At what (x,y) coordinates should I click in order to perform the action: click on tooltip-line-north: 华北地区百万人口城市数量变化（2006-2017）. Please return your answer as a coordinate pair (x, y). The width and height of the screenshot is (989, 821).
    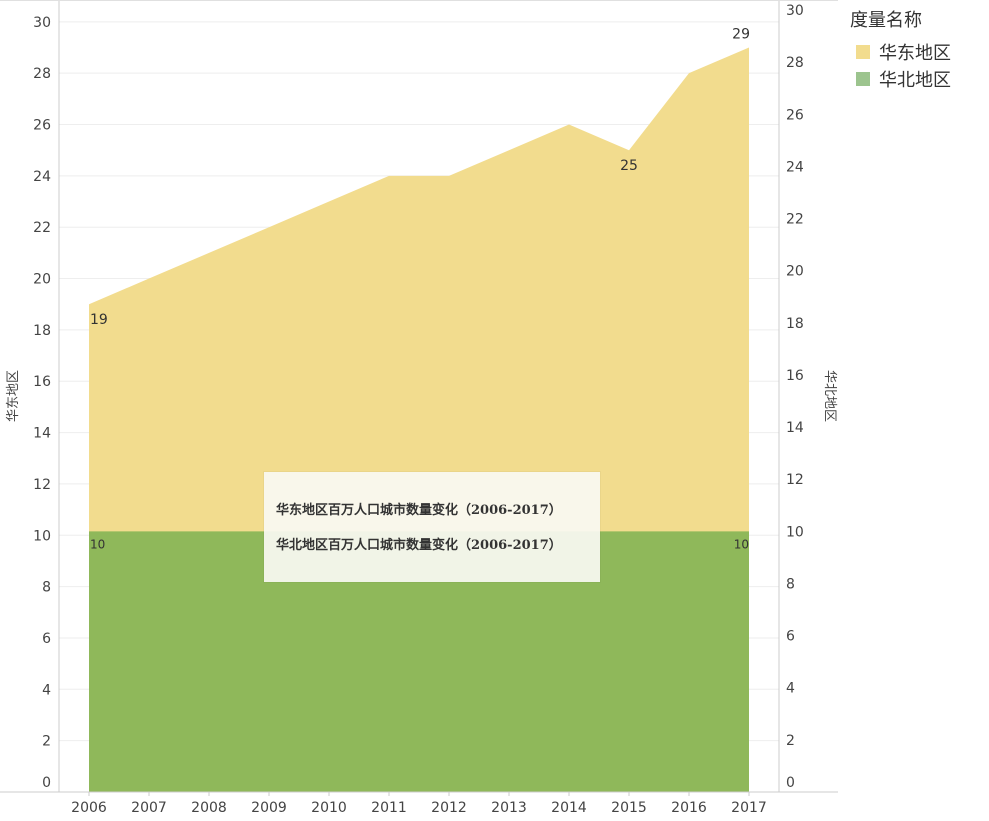
    Looking at the image, I should click on (419, 545).